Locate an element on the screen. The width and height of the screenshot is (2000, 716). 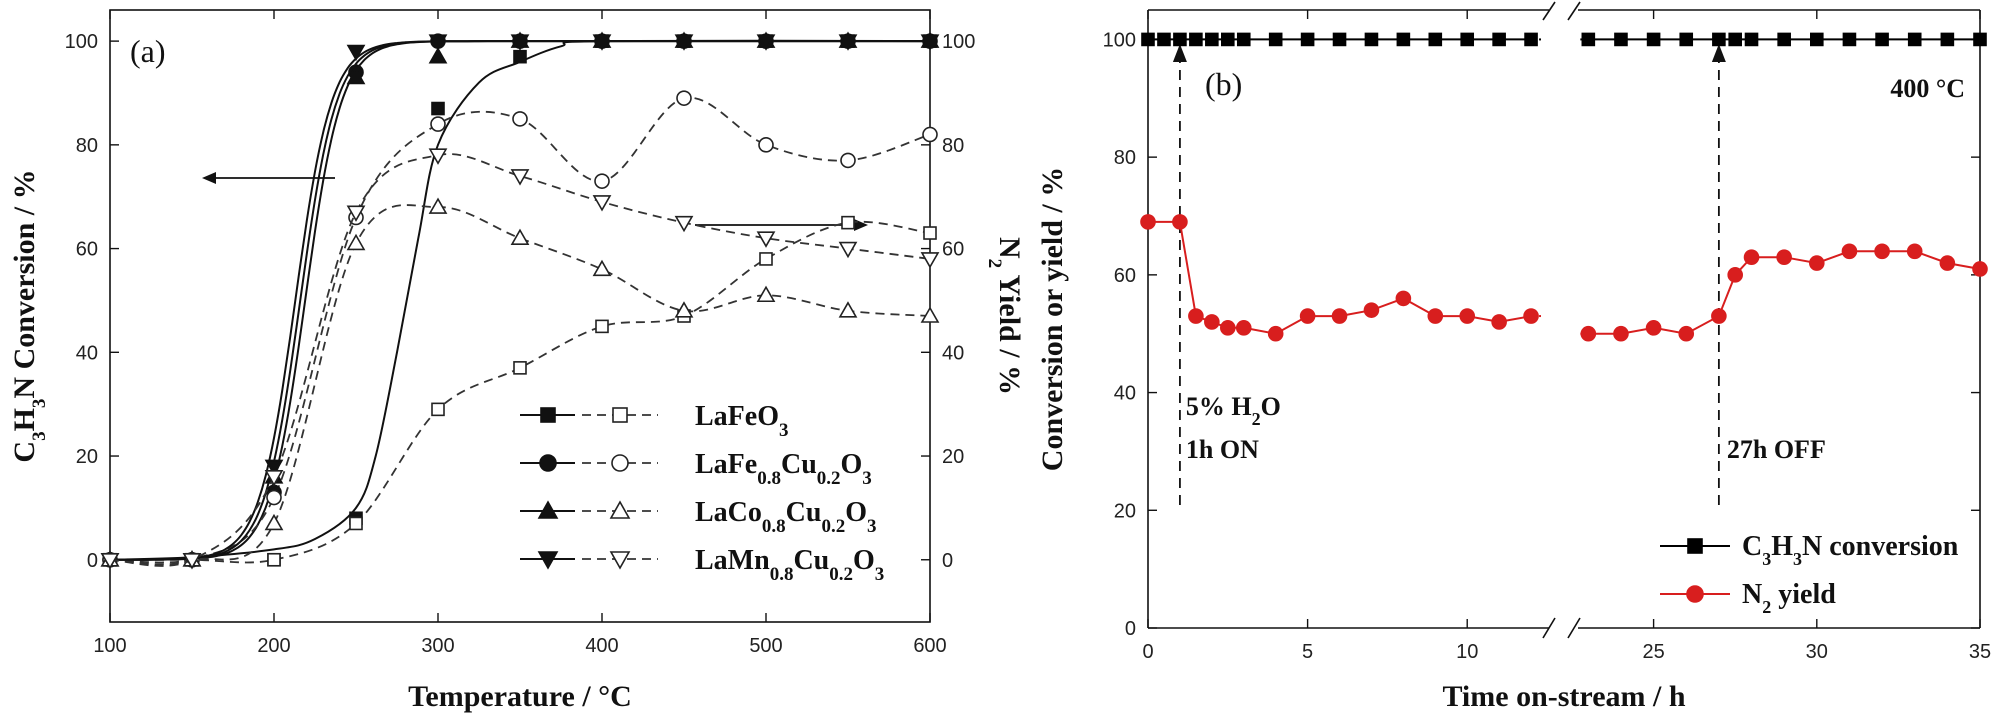
legend-open-marker is located at coordinates (620, 509).